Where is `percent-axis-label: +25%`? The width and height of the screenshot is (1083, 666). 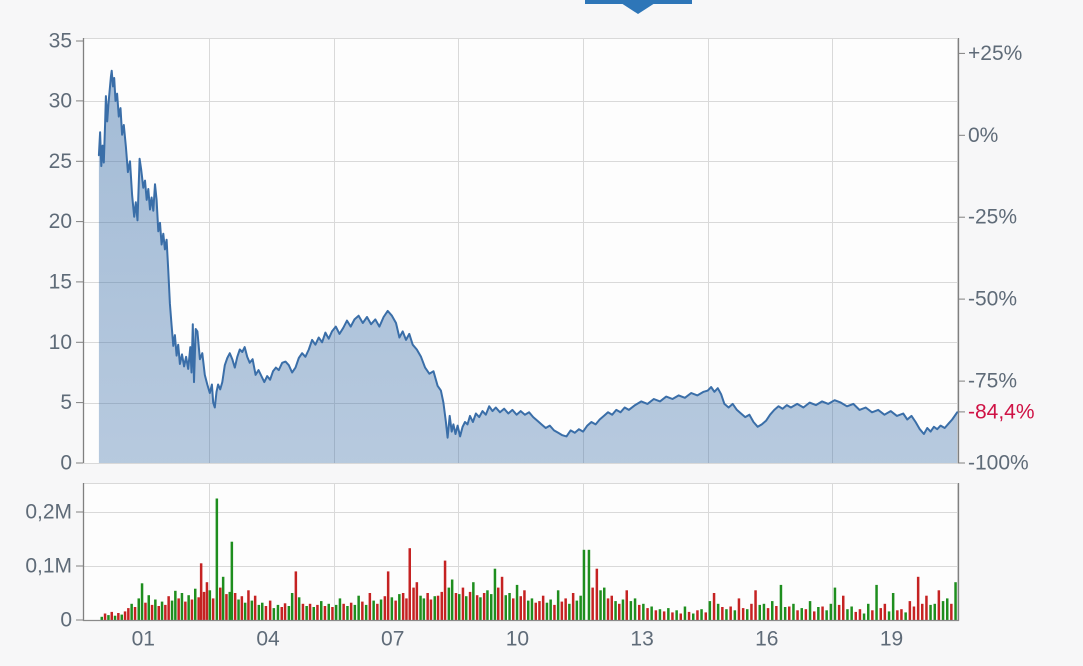 percent-axis-label: +25% is located at coordinates (995, 53).